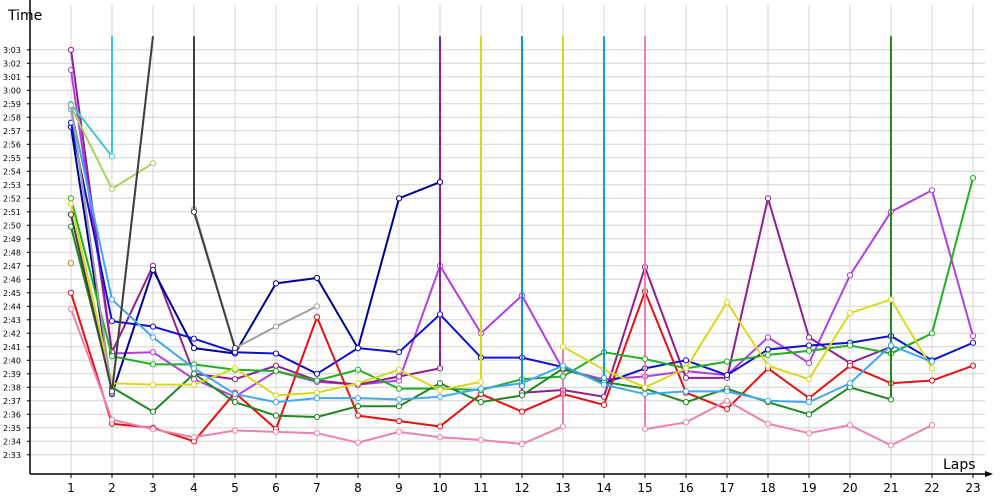 This screenshot has width=1000, height=500. Describe the element at coordinates (439, 488) in the screenshot. I see `x-tick-label: 10` at that location.